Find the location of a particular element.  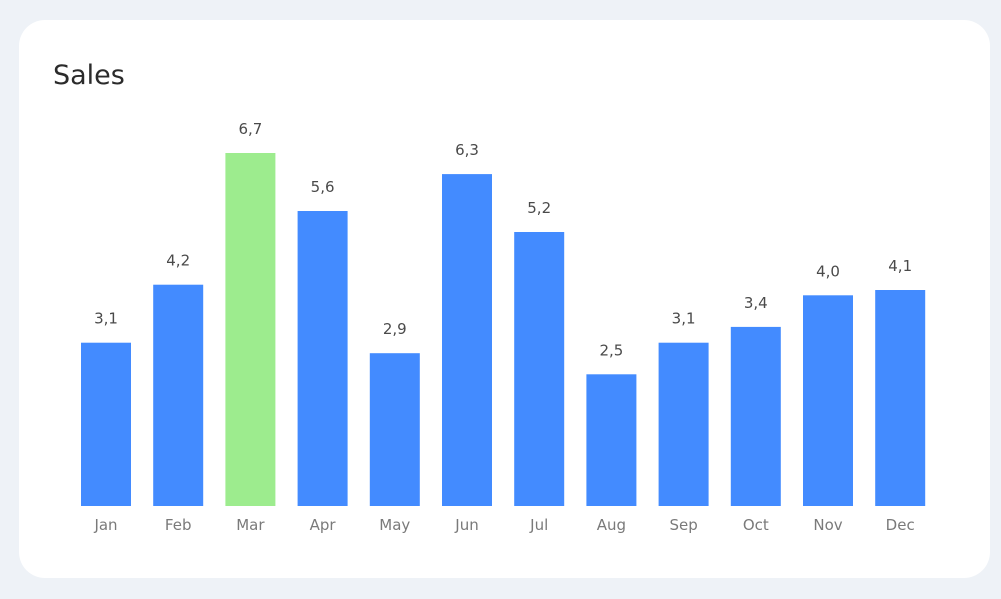

category-label-sep: Sep is located at coordinates (683, 525).